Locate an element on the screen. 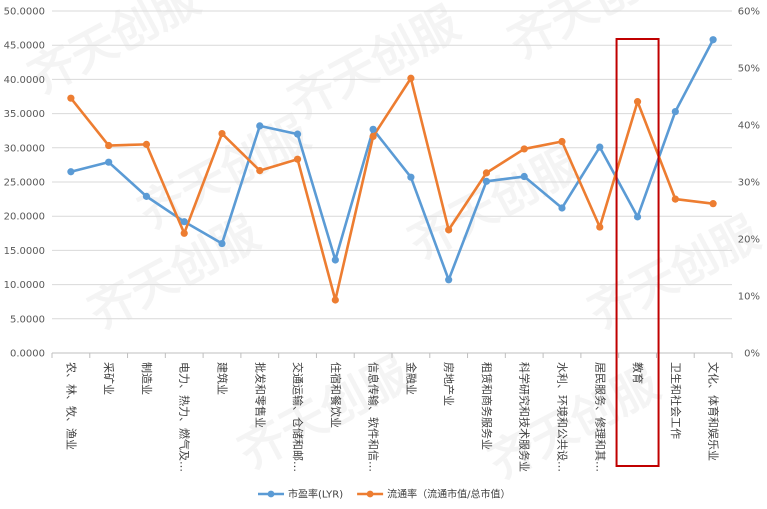 This screenshot has width=767, height=509. right-tick-label: 30% is located at coordinates (749, 183).